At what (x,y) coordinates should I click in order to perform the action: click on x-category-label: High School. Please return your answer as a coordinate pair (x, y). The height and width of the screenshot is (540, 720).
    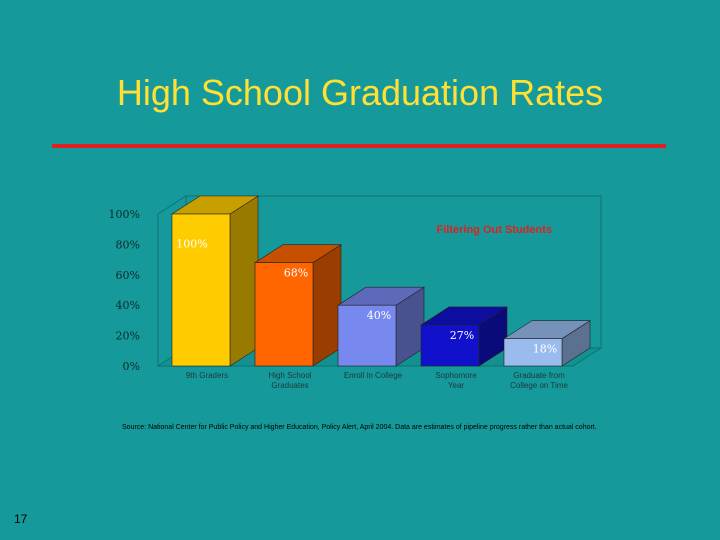
    Looking at the image, I should click on (289, 375).